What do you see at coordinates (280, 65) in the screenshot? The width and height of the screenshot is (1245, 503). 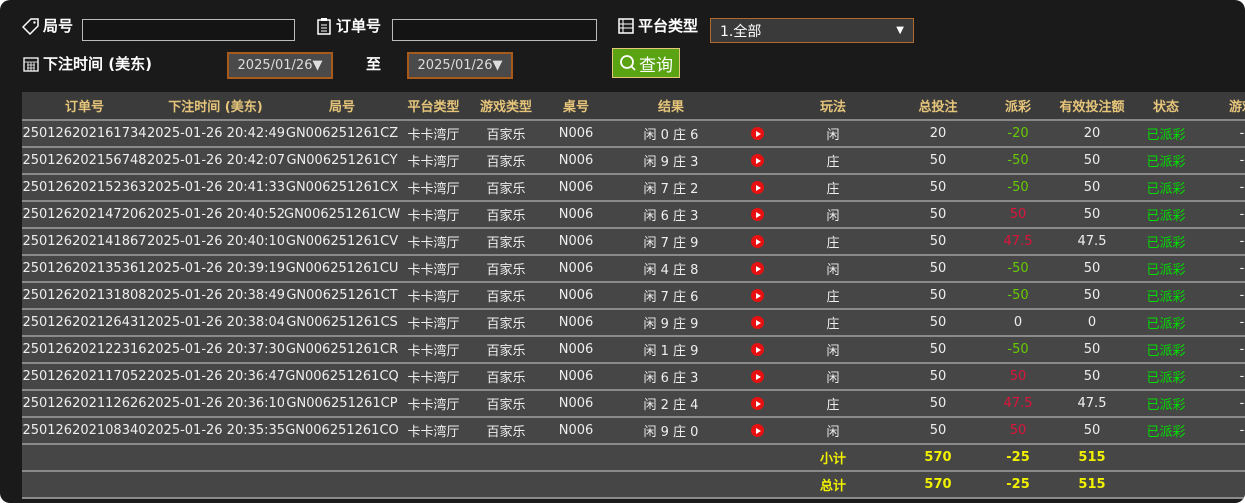 I see `date-from-picker: 2025/01/26 ▼` at bounding box center [280, 65].